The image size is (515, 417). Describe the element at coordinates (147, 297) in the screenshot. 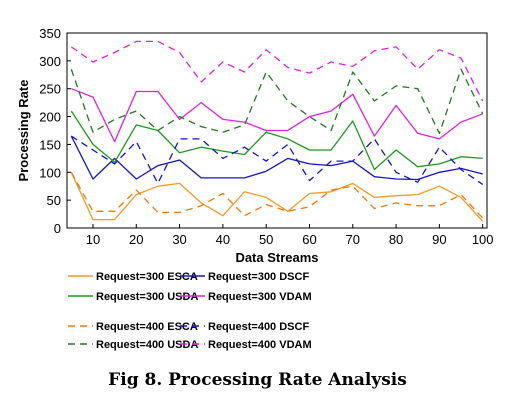

I see `legend-label: Request=300 USDA` at that location.